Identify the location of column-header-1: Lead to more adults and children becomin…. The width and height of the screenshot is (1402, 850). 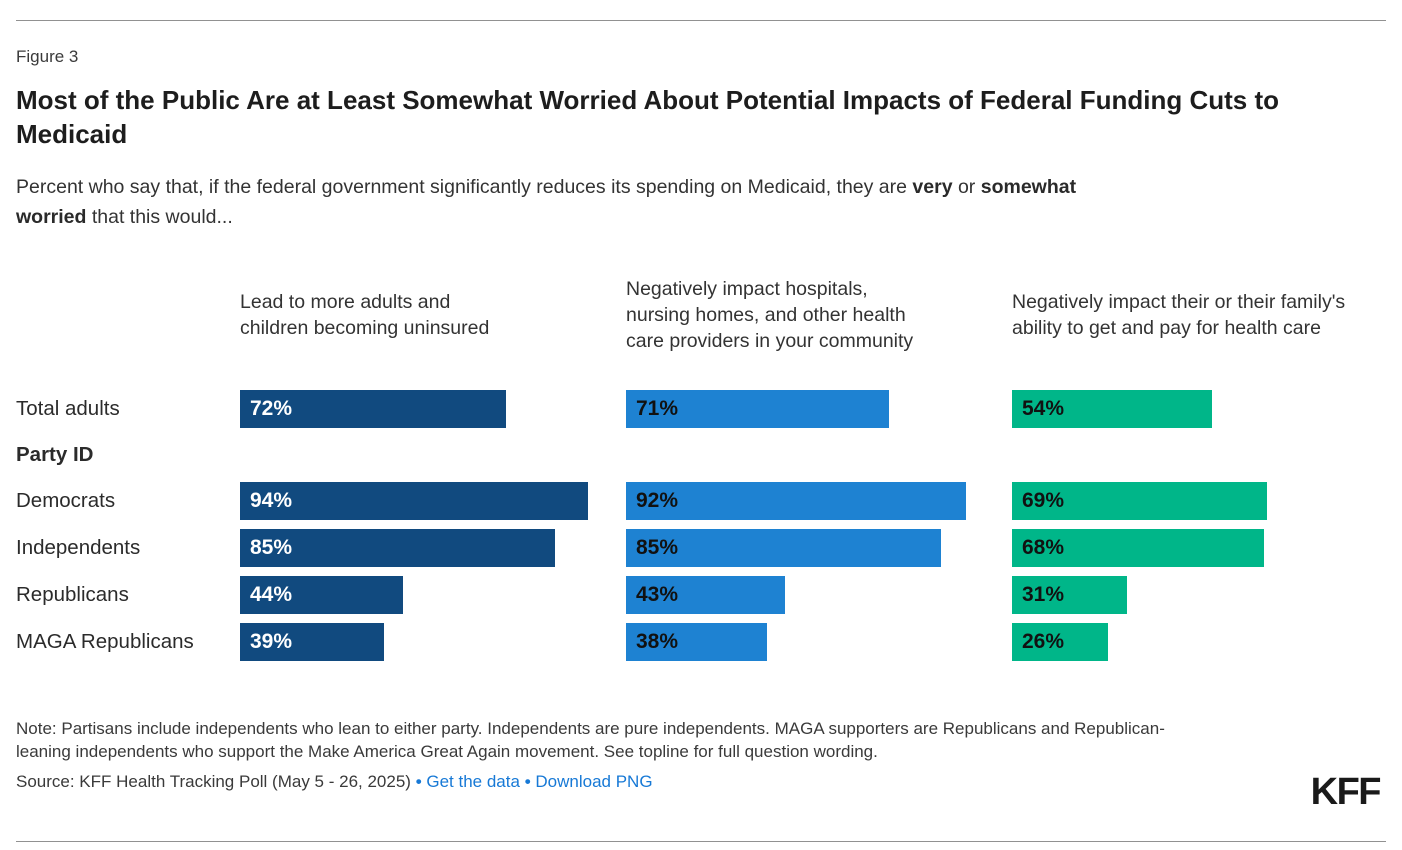
(365, 315).